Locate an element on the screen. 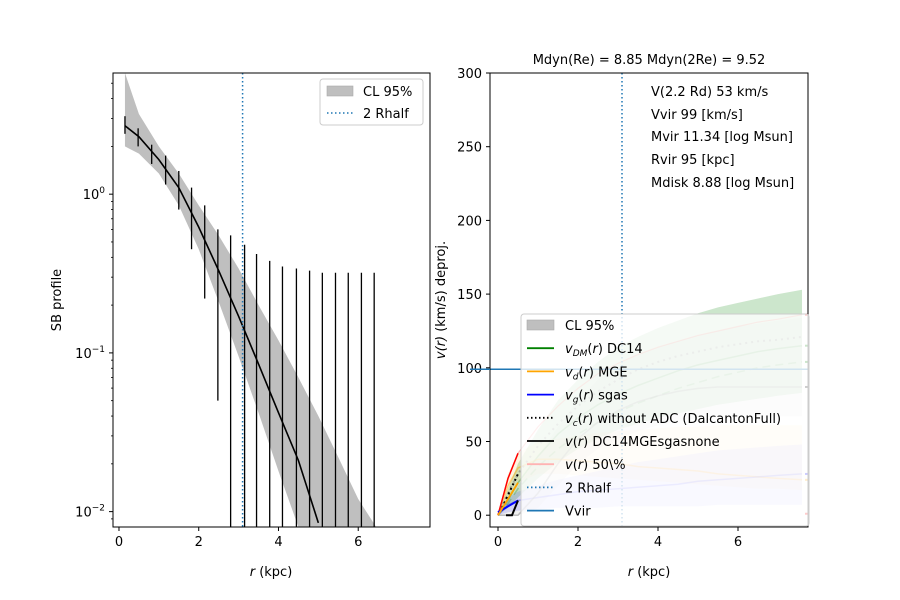 This screenshot has width=900, height=600. annotation-v22rd: V(2.2 Rd) 53 km/s is located at coordinates (710, 92).